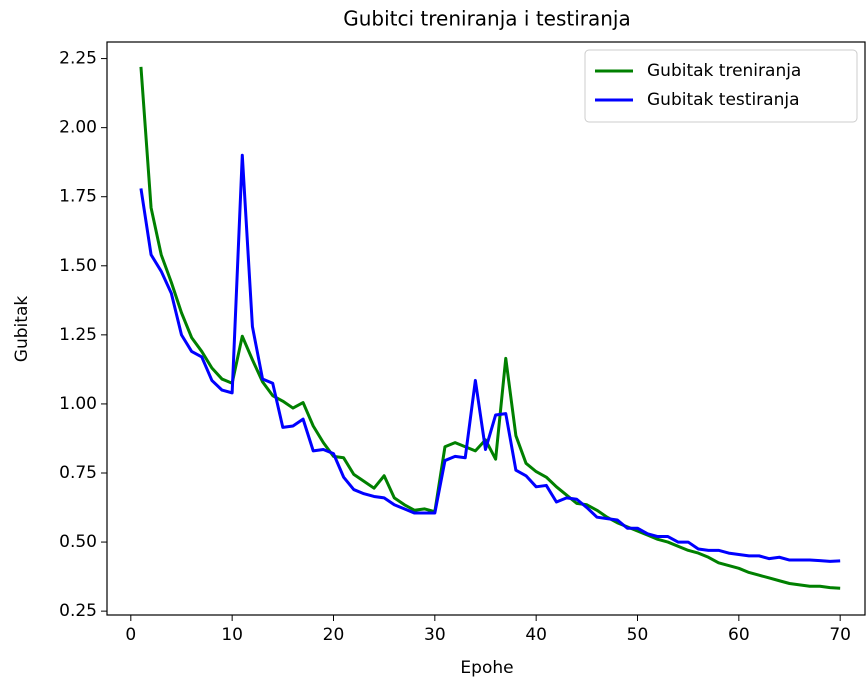 This screenshot has height=686, width=866. What do you see at coordinates (638, 635) in the screenshot?
I see `x-tick-label: 50` at bounding box center [638, 635].